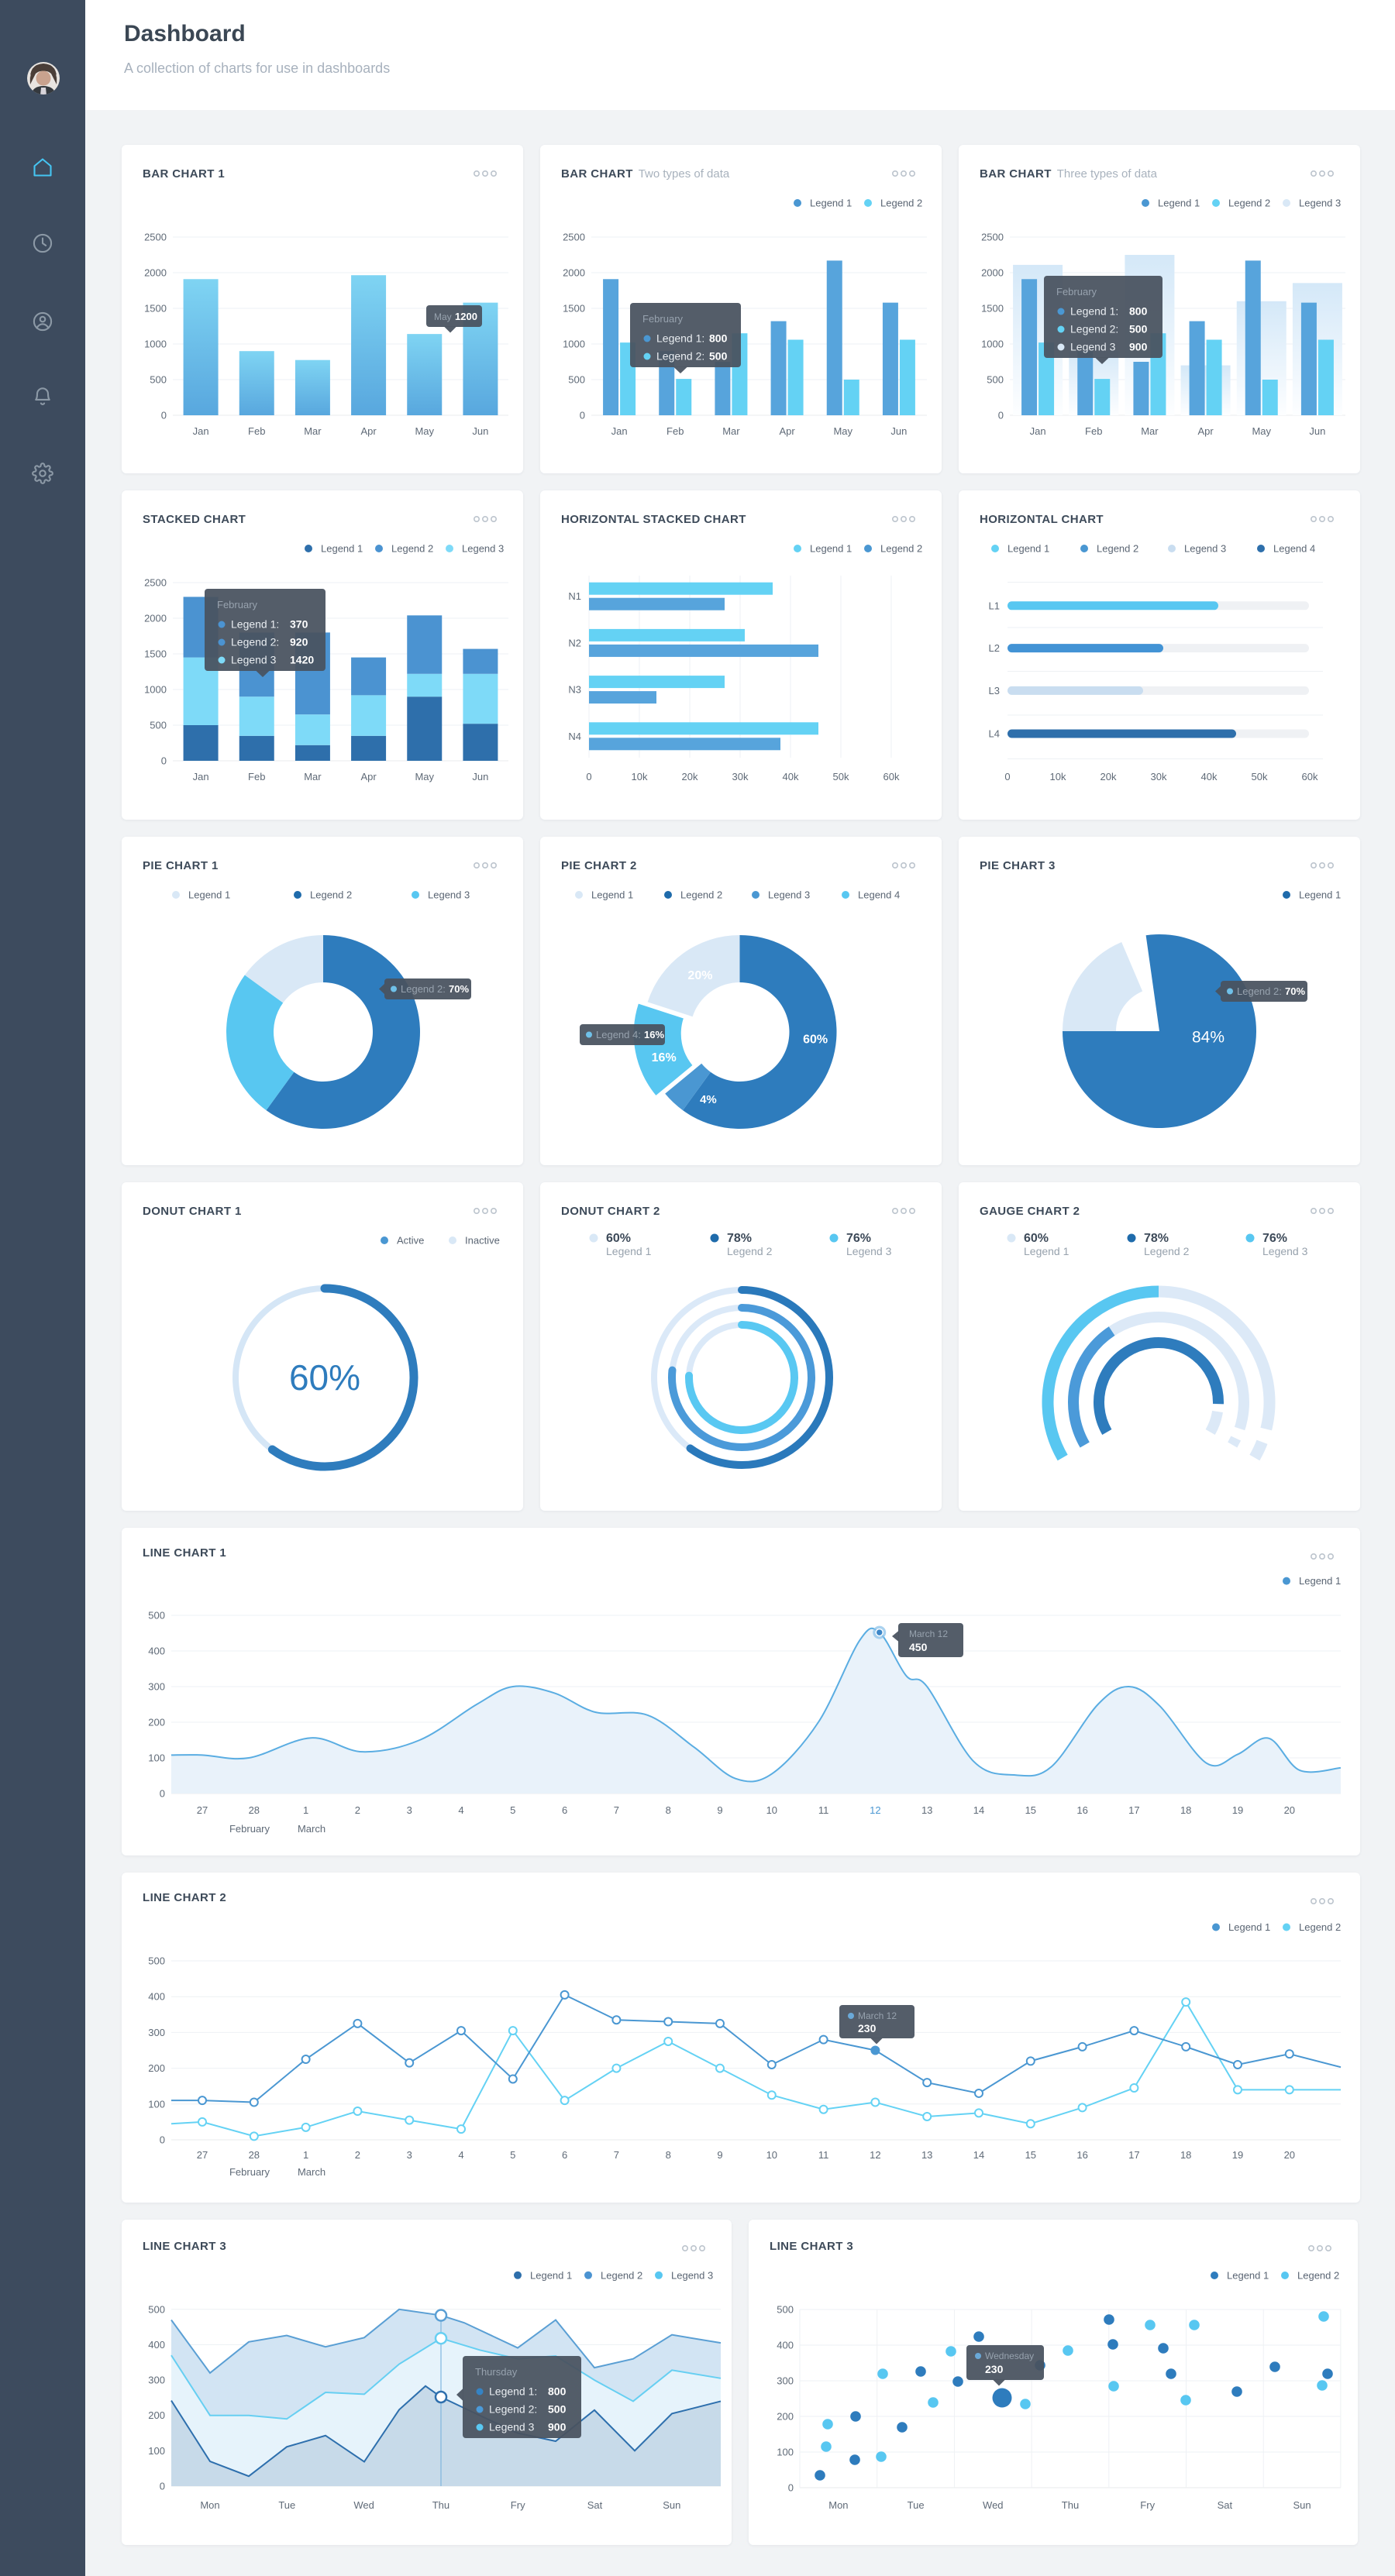  Describe the element at coordinates (305, 1810) in the screenshot. I see `svg-text: 1` at that location.